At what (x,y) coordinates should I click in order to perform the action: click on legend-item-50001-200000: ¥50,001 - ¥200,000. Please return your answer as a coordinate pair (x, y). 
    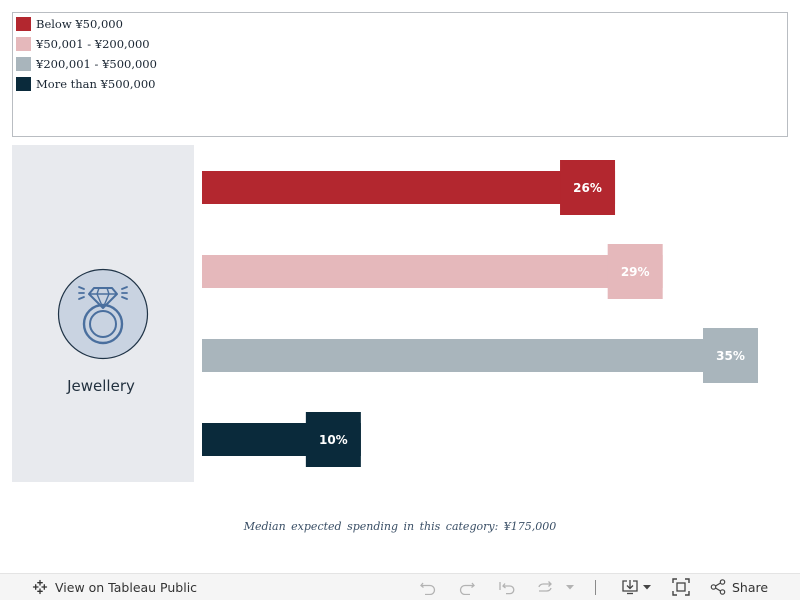
    Looking at the image, I should click on (83, 44).